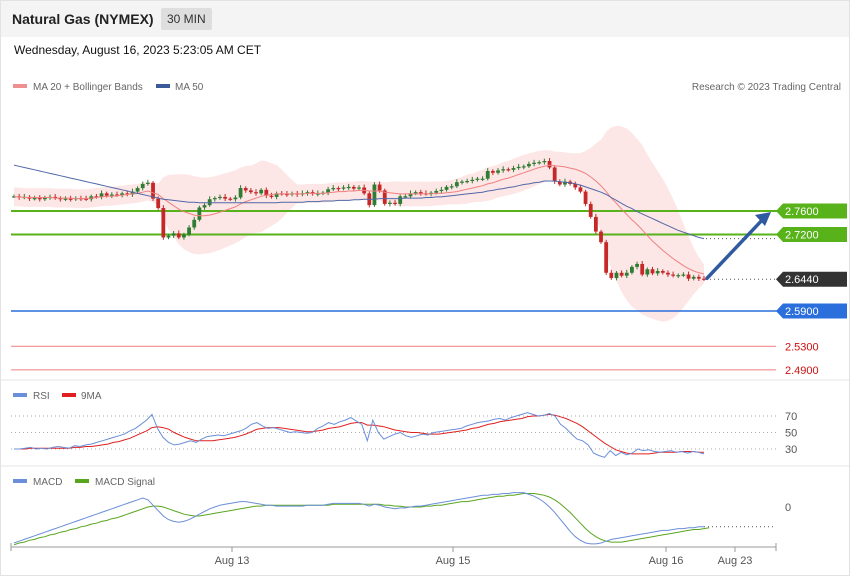 This screenshot has height=576, width=850. What do you see at coordinates (666, 561) in the screenshot?
I see `x-tick-label: Aug 16` at bounding box center [666, 561].